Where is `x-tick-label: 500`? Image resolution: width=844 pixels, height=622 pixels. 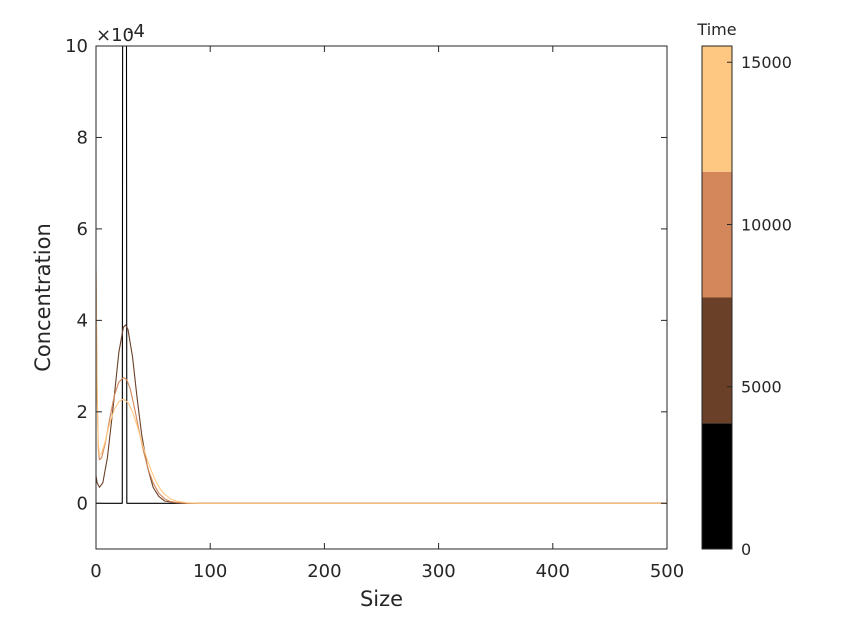
x-tick-label: 500 is located at coordinates (667, 571).